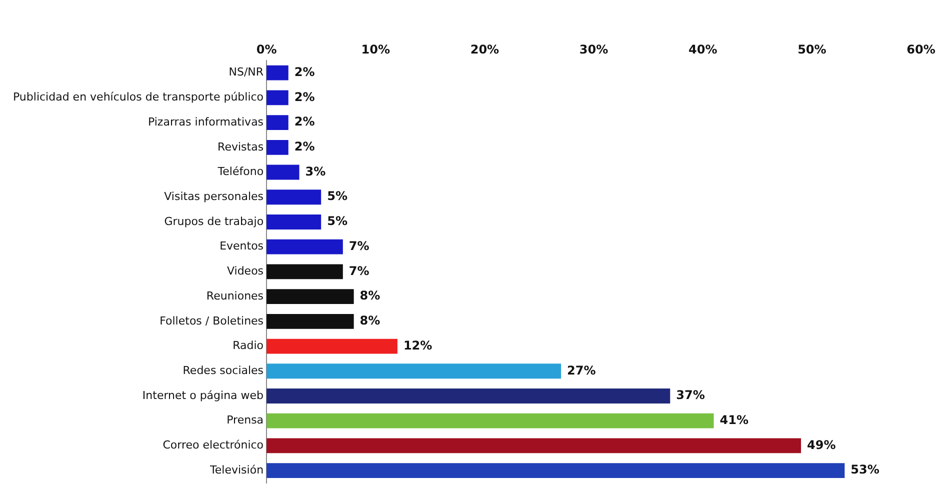 The height and width of the screenshot is (493, 941). I want to click on y-tick-label: Teléfono, so click(240, 171).